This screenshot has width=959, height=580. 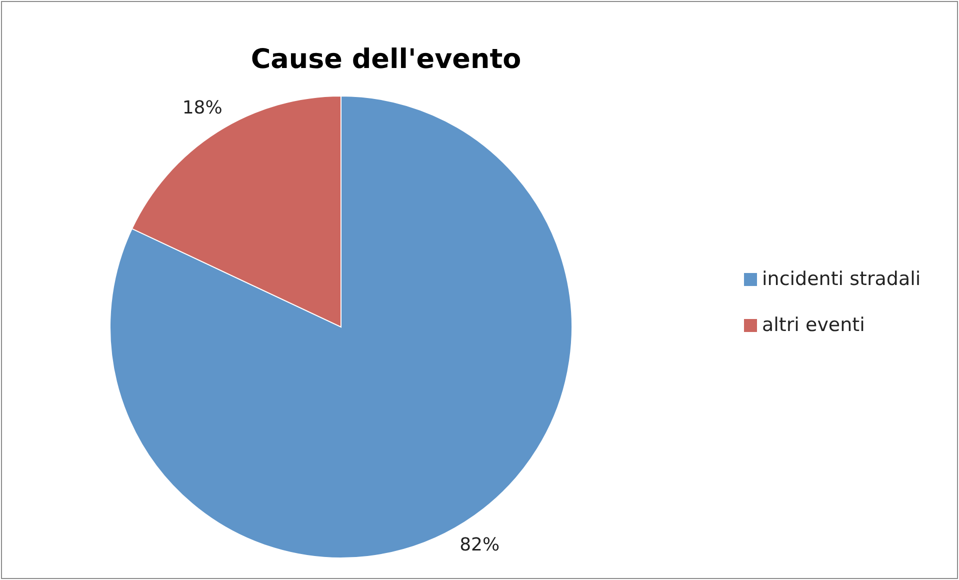 I want to click on chart-title: Cause dell'evento, so click(x=386, y=59).